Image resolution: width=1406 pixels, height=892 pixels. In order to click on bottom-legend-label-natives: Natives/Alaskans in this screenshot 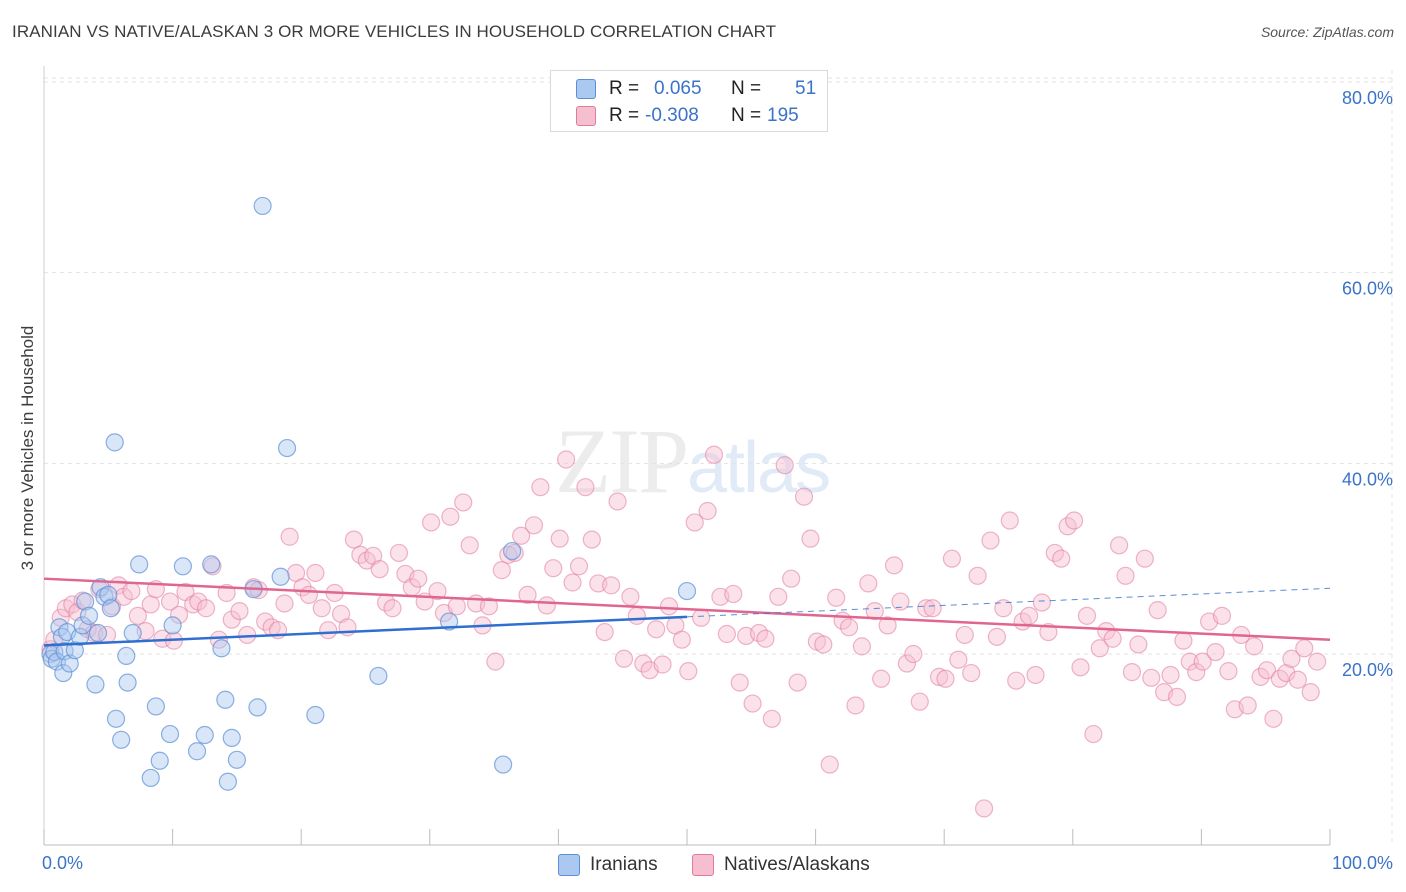, I will do `click(797, 864)`.